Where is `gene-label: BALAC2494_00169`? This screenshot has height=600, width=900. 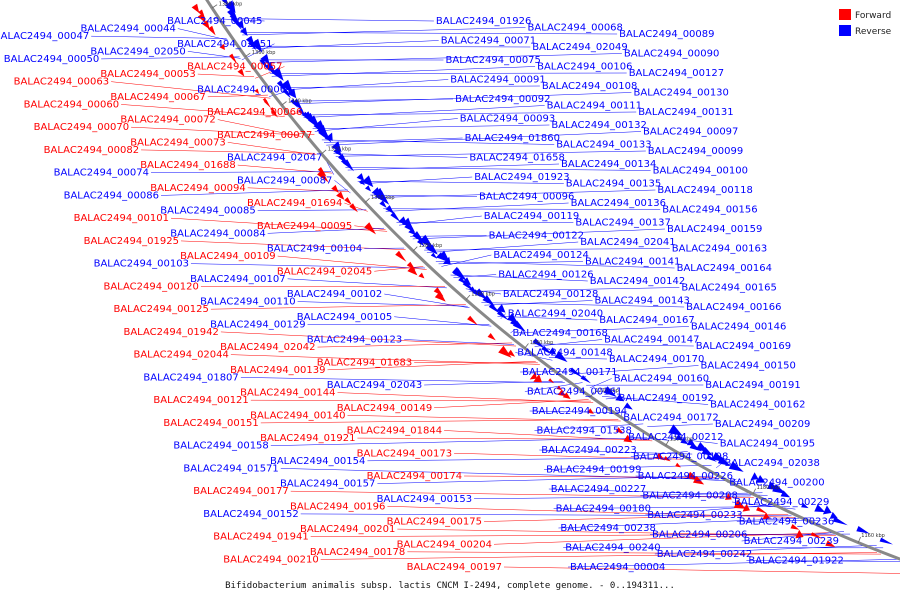
gene-label: BALAC2494_00169 is located at coordinates (743, 346).